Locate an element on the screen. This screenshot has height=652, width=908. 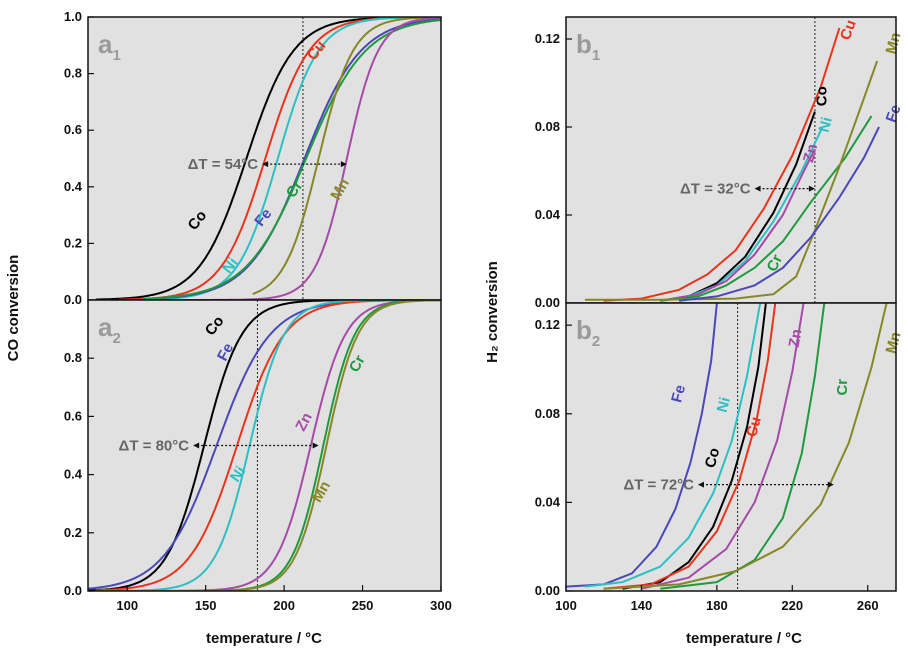
x-axis-label-left: temperature / °C is located at coordinates (264, 638).